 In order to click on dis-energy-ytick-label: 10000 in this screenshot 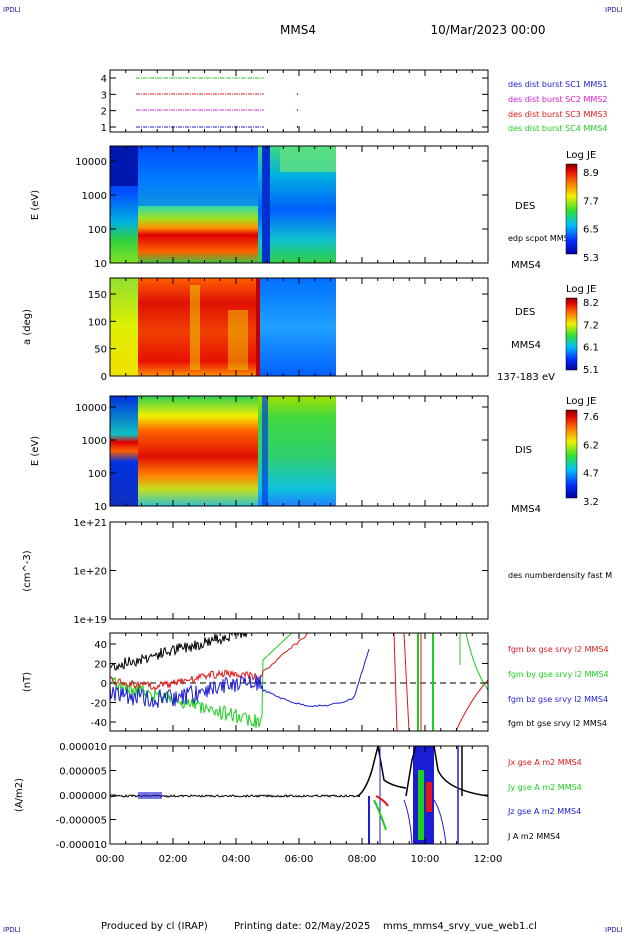, I will do `click(91, 408)`.